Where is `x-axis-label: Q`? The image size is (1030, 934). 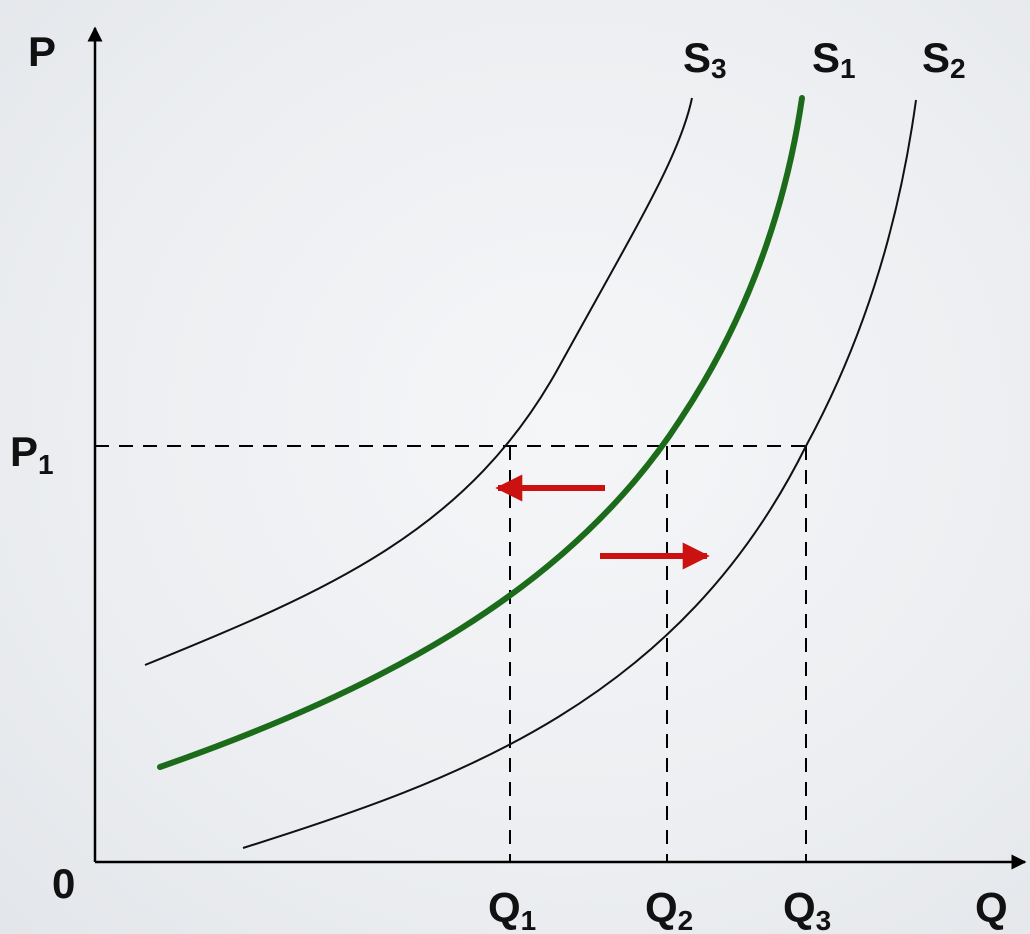 x-axis-label: Q is located at coordinates (991, 907).